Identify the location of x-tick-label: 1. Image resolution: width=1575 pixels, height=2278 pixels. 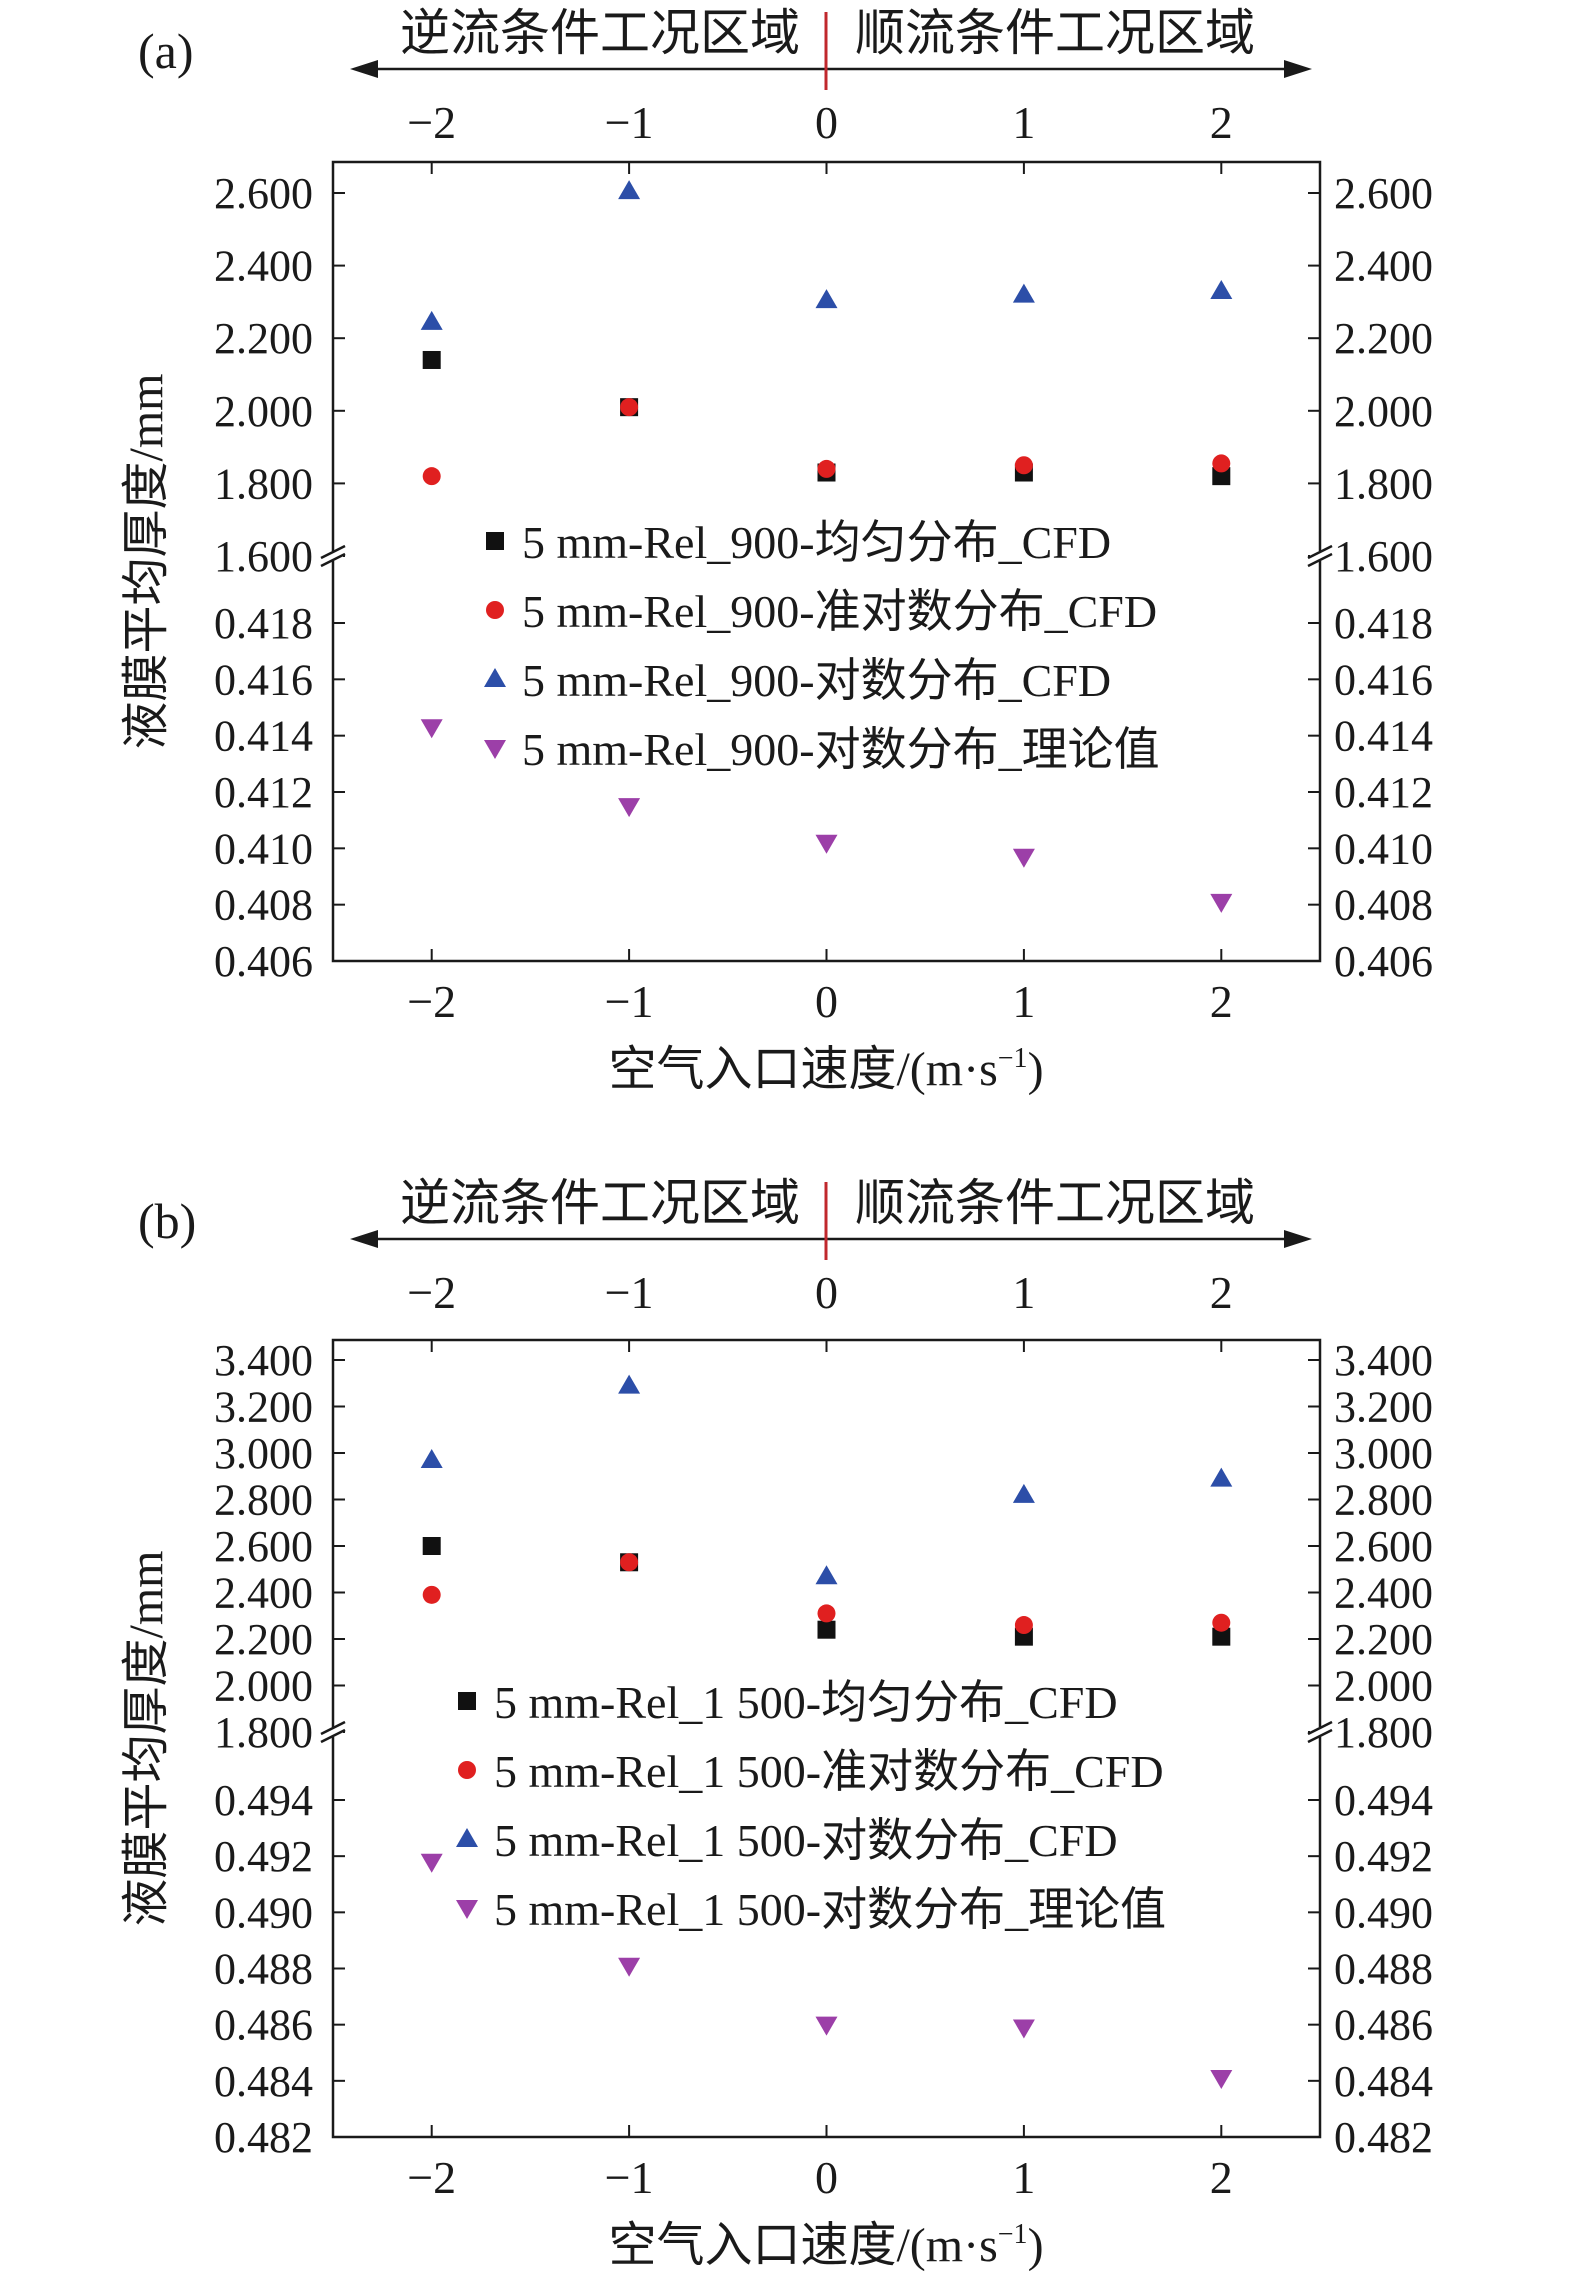
(1023, 2177).